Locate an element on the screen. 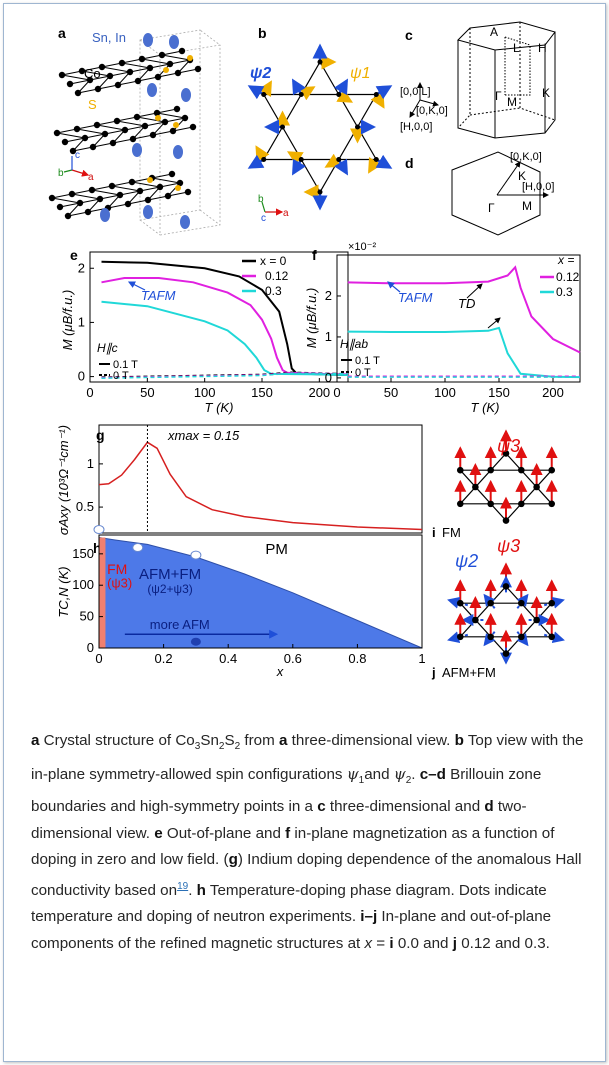 Image resolution: width=609 pixels, height=1065 pixels. bz-label-Gamma: Γ is located at coordinates (491, 208).